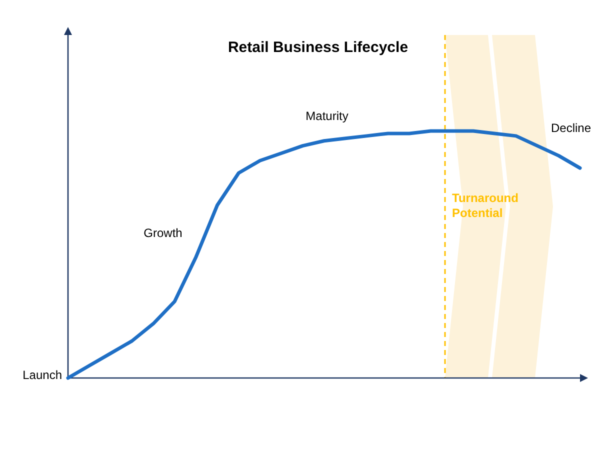  What do you see at coordinates (318, 47) in the screenshot?
I see `chart-title: Retail Business Lifecycle` at bounding box center [318, 47].